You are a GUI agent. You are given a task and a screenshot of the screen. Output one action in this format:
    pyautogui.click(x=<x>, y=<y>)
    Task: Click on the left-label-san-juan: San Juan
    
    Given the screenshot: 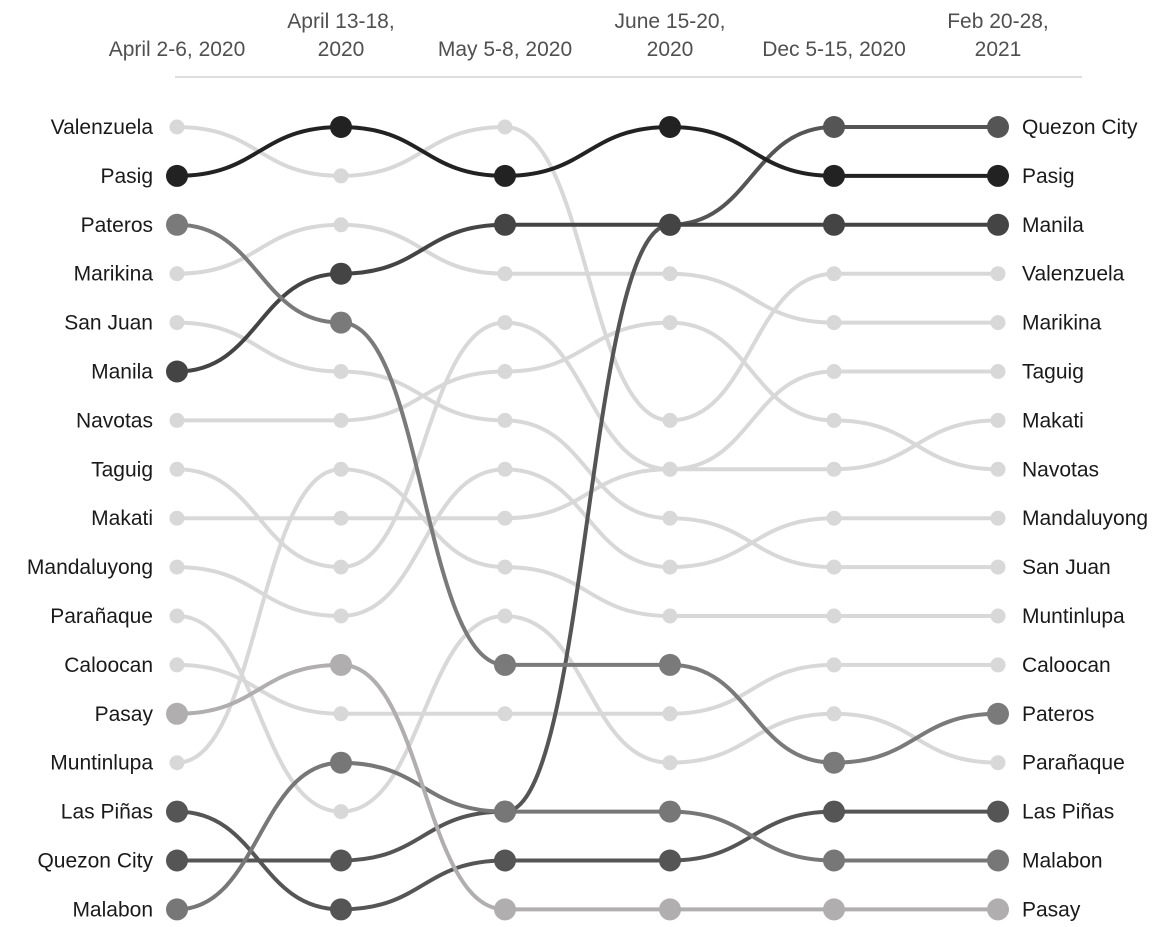 What is the action you would take?
    pyautogui.click(x=108, y=323)
    